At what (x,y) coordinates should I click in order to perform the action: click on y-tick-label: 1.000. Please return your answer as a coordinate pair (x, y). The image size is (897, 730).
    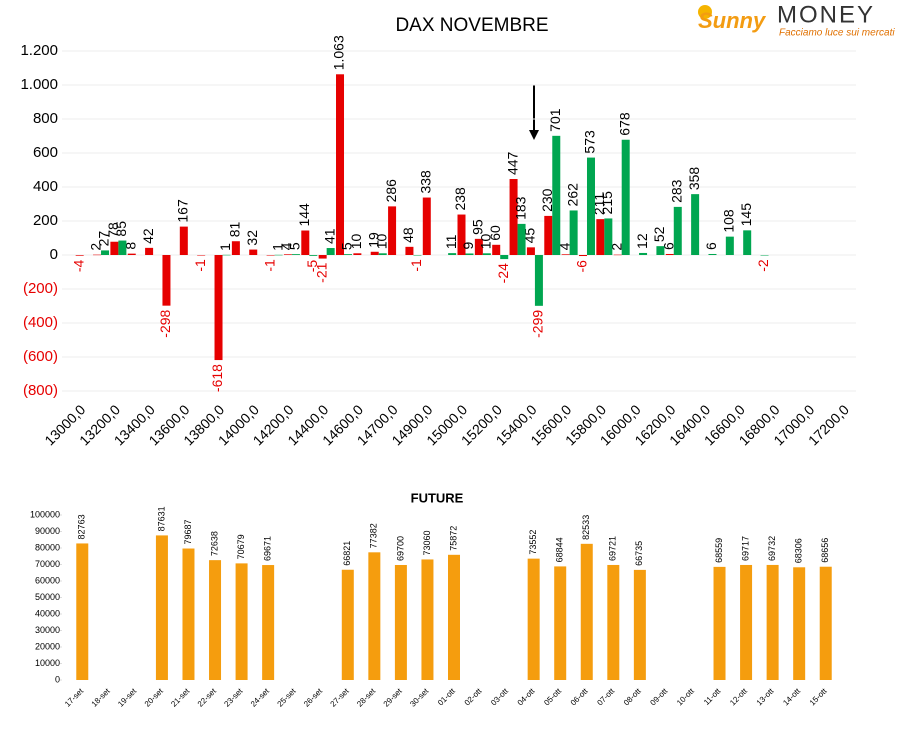
    Looking at the image, I should click on (39, 84).